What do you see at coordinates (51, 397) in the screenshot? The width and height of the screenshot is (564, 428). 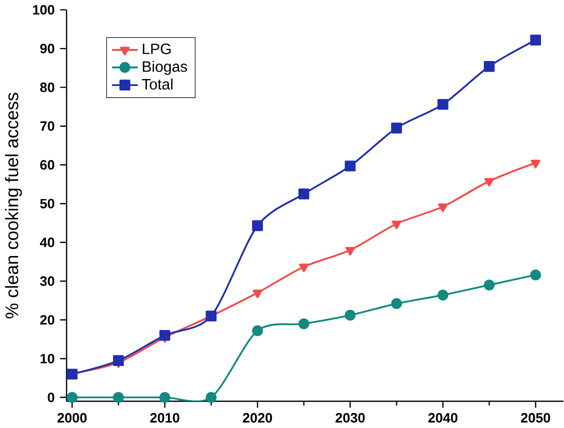 I see `y-tick-label: 0` at bounding box center [51, 397].